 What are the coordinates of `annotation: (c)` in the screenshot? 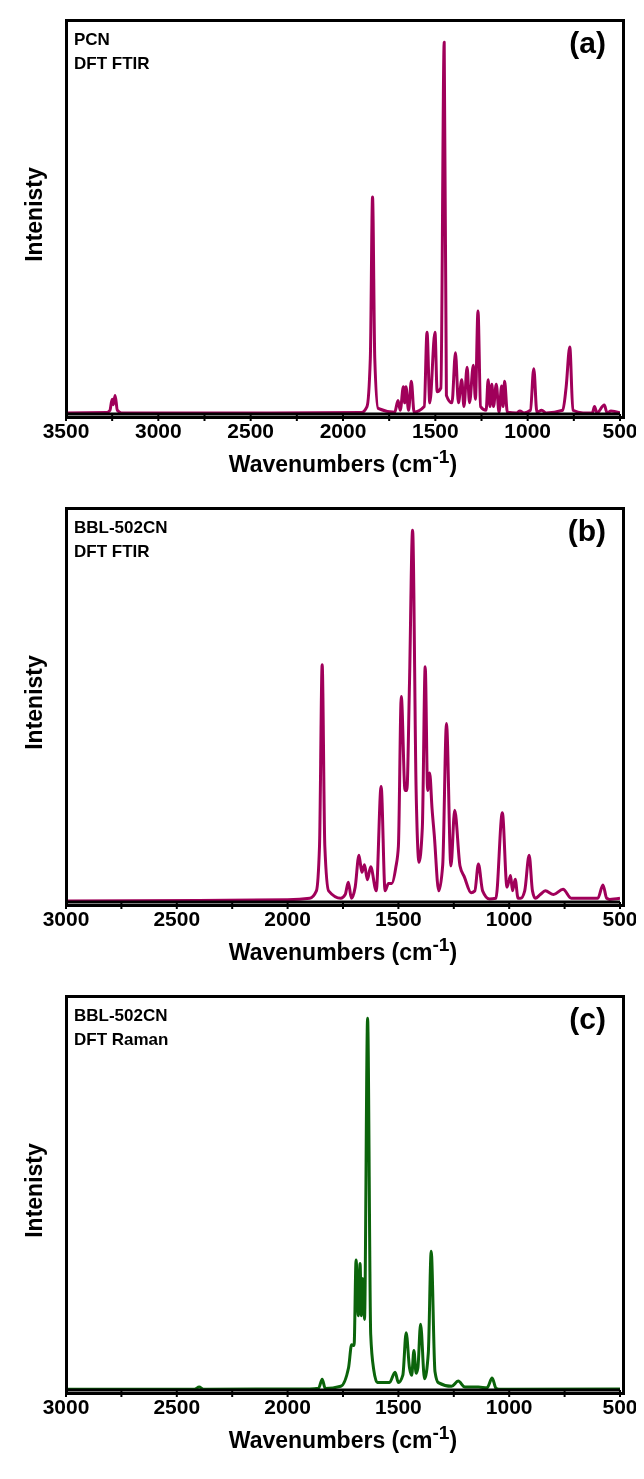 It's located at (587, 1019).